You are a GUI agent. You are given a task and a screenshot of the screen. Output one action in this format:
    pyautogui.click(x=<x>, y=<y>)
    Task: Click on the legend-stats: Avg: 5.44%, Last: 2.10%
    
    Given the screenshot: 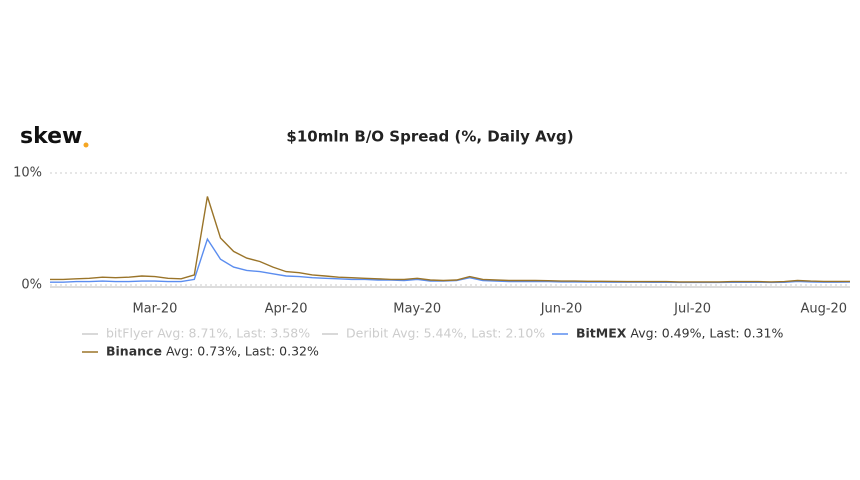 What is the action you would take?
    pyautogui.click(x=468, y=333)
    